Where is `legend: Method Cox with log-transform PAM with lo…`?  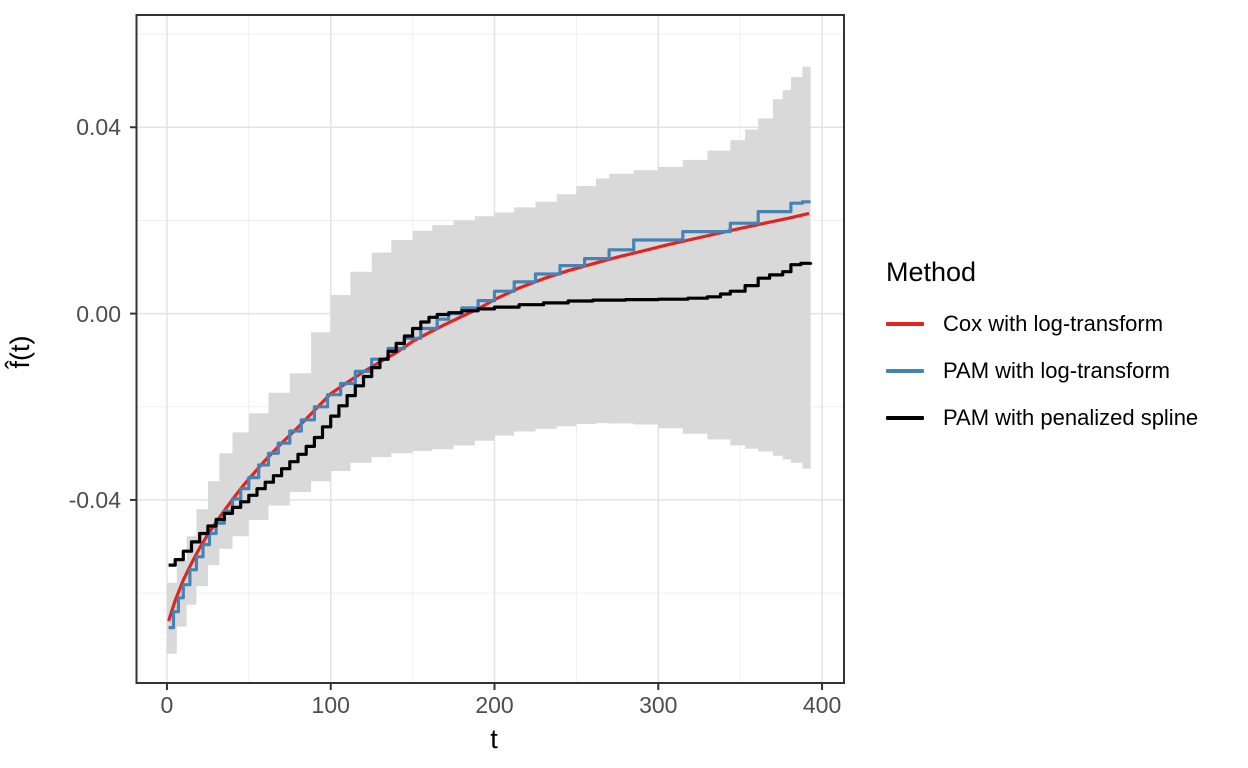
legend: Method Cox with log-transform PAM with lo… is located at coordinates (1061, 348).